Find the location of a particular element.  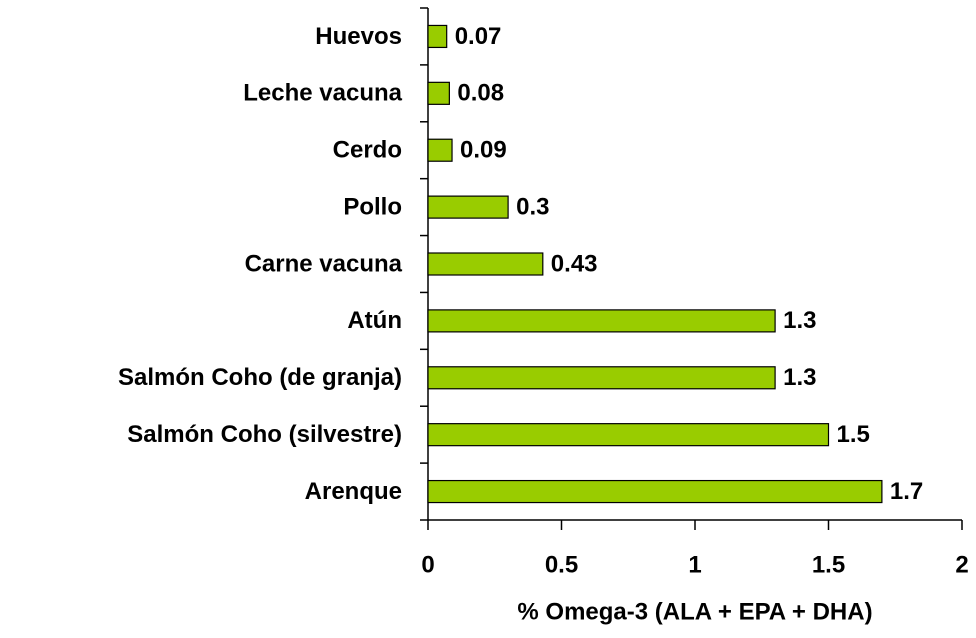

y-tick-label: Arenque is located at coordinates (353, 491).